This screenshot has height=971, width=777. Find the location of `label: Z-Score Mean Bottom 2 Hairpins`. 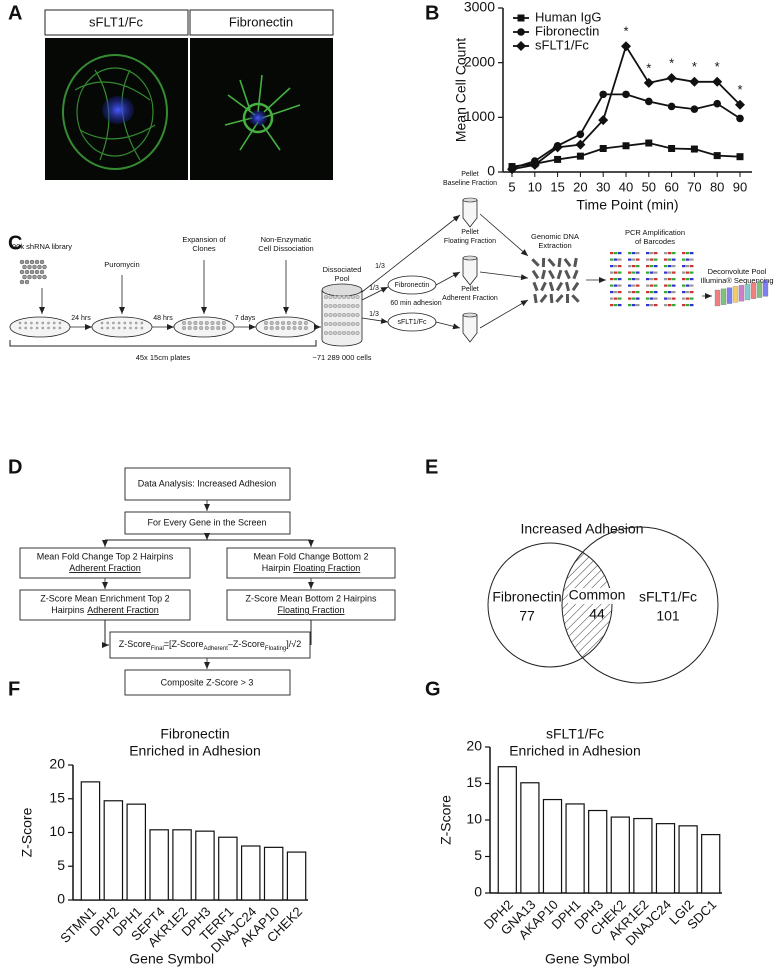

label: Z-Score Mean Bottom 2 Hairpins is located at coordinates (311, 598).